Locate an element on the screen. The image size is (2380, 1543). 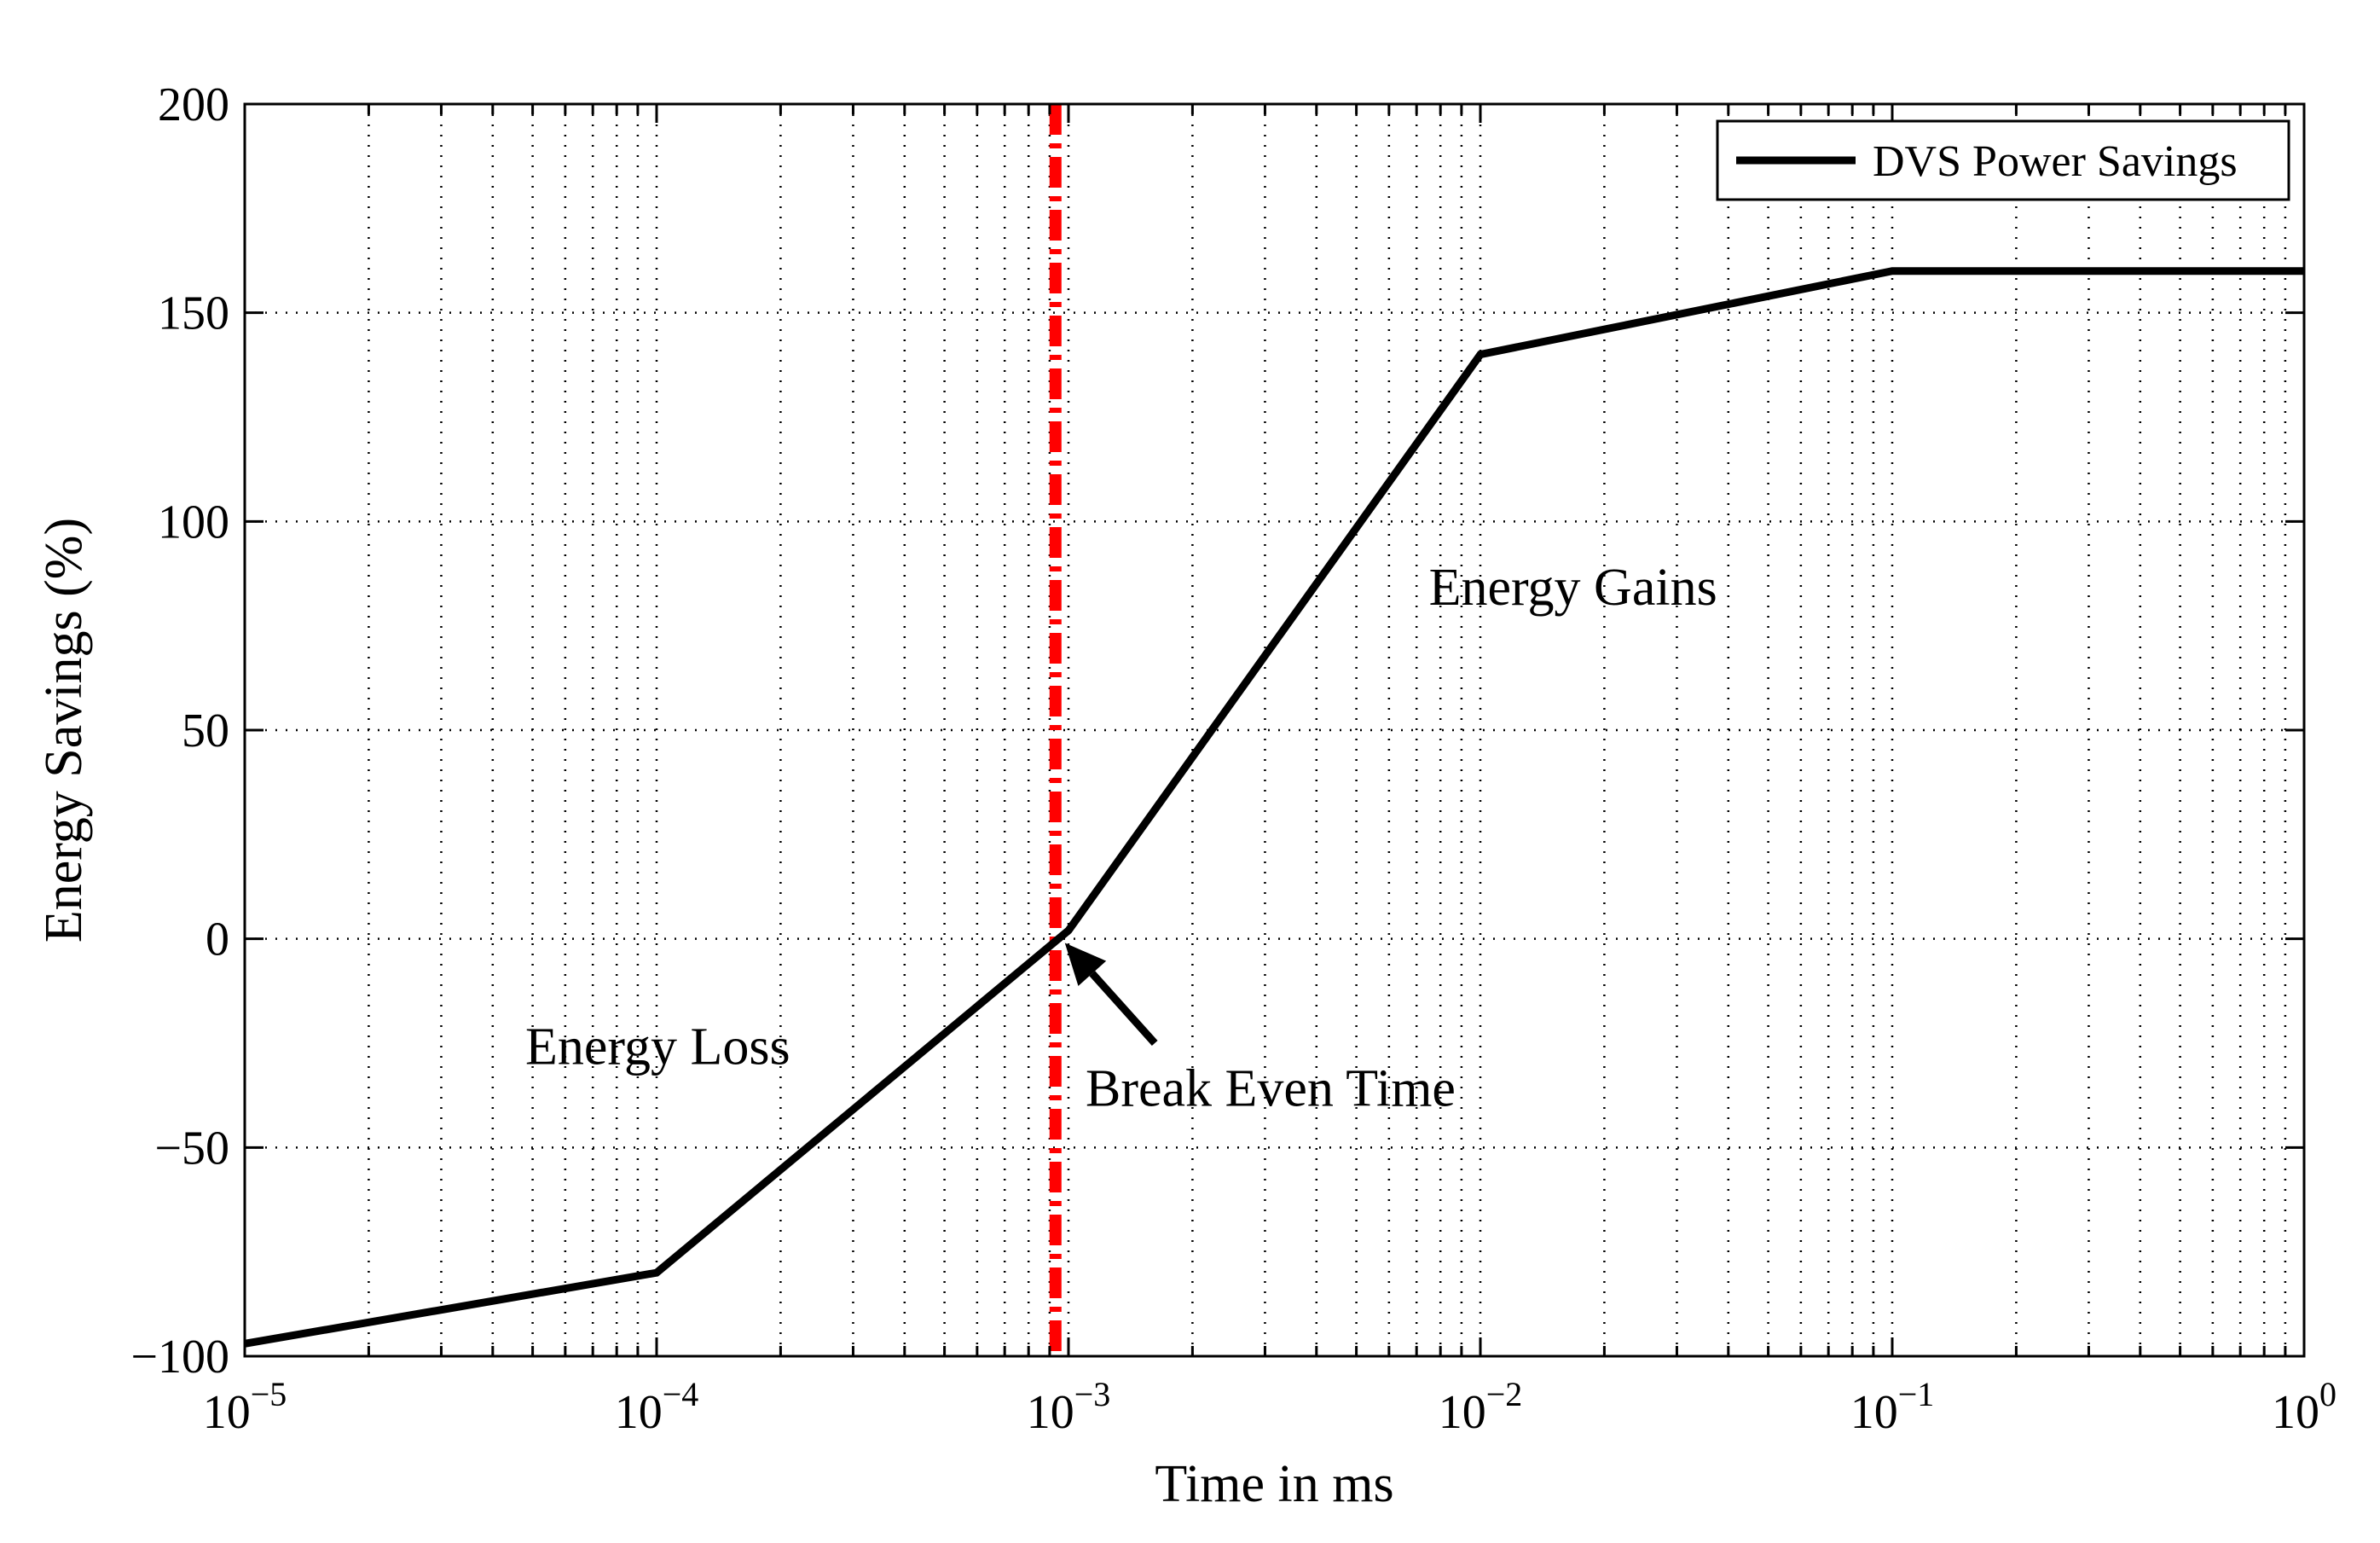
y-tick-labels: −100 −50 0 50 100 150 200 is located at coordinates (179, 730).